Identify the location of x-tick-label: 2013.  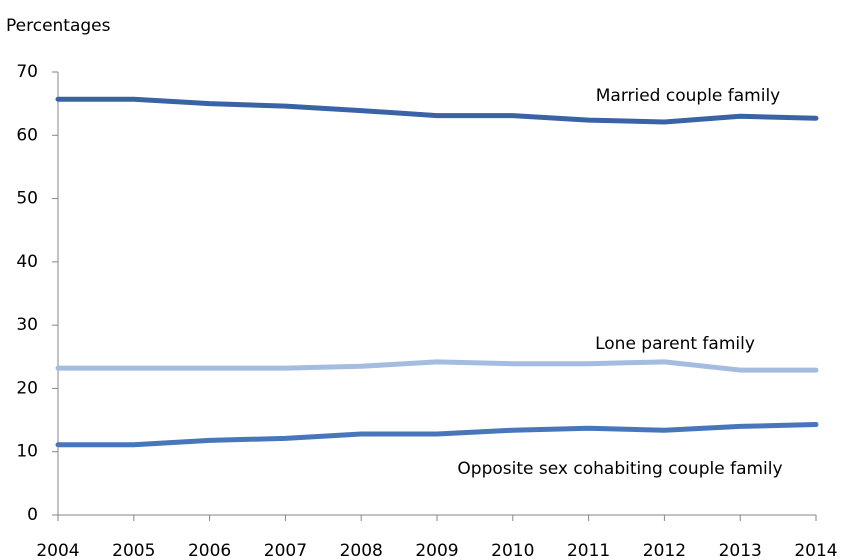
(740, 550).